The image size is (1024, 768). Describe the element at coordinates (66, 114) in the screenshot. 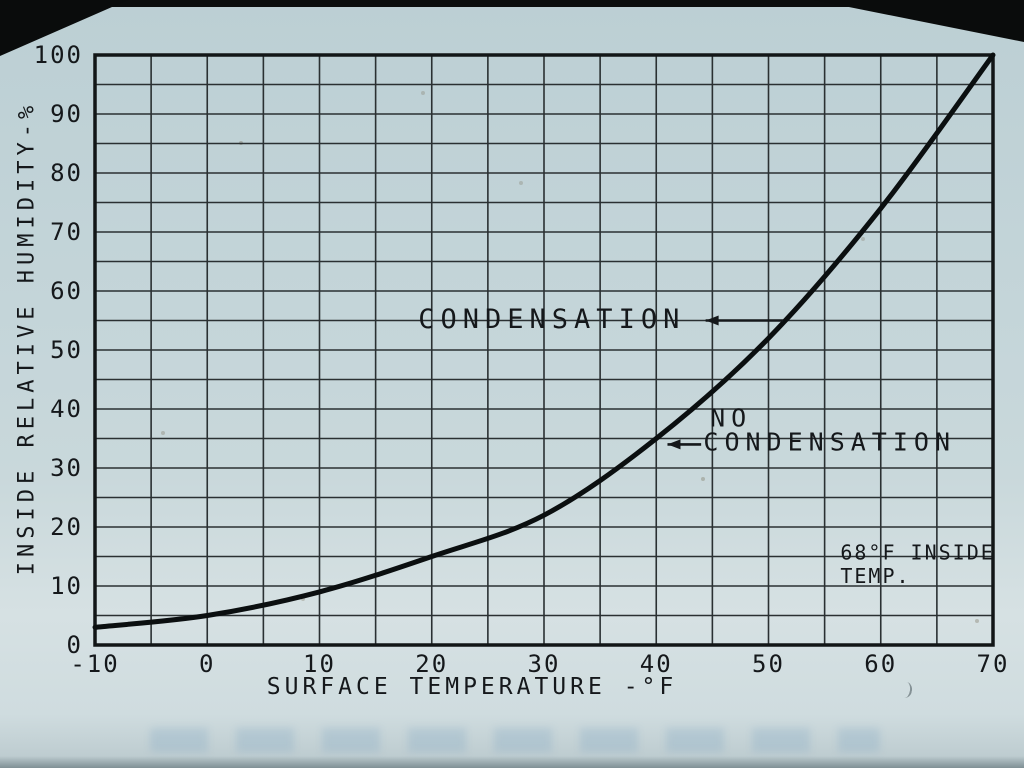

I see `y-tick-label: 90` at that location.